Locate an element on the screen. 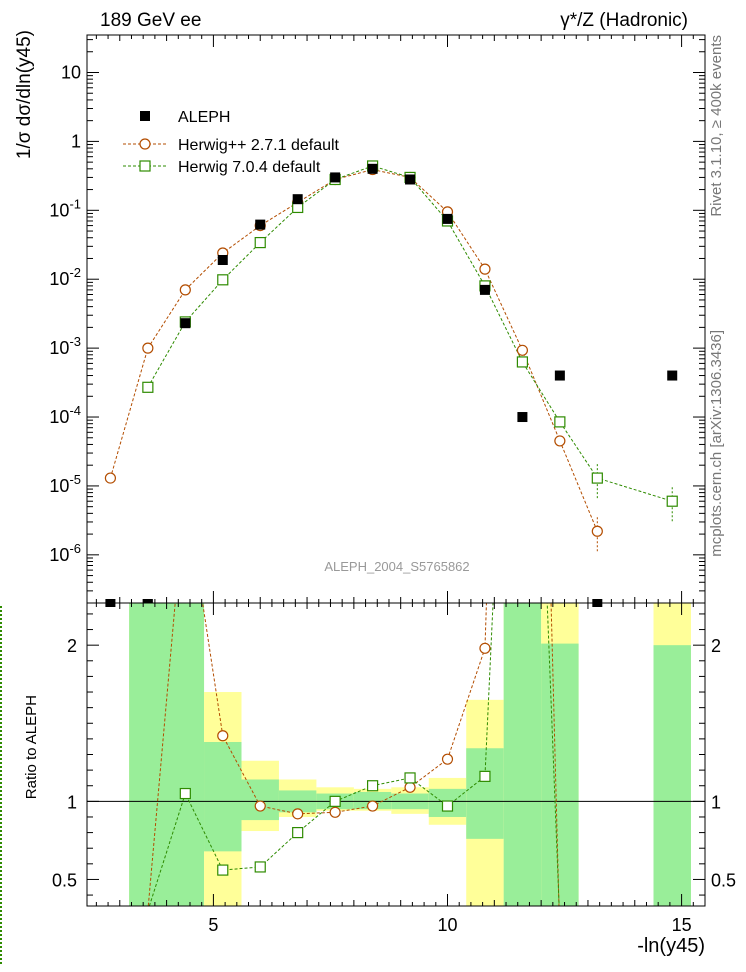 Image resolution: width=746 pixels, height=972 pixels. x-tick-label: 15 is located at coordinates (682, 925).